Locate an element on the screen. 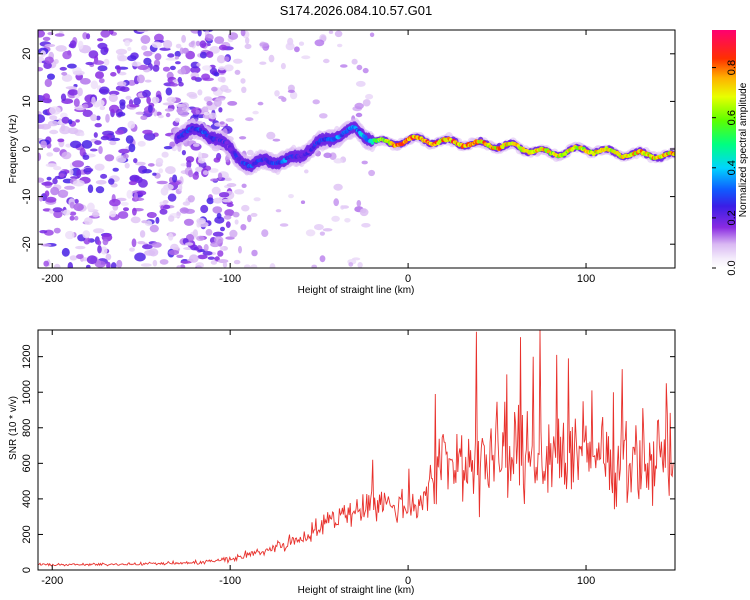  colorbar-ticks: 0.0 0.2 0.4 0.6 0.8 is located at coordinates (725, 168).